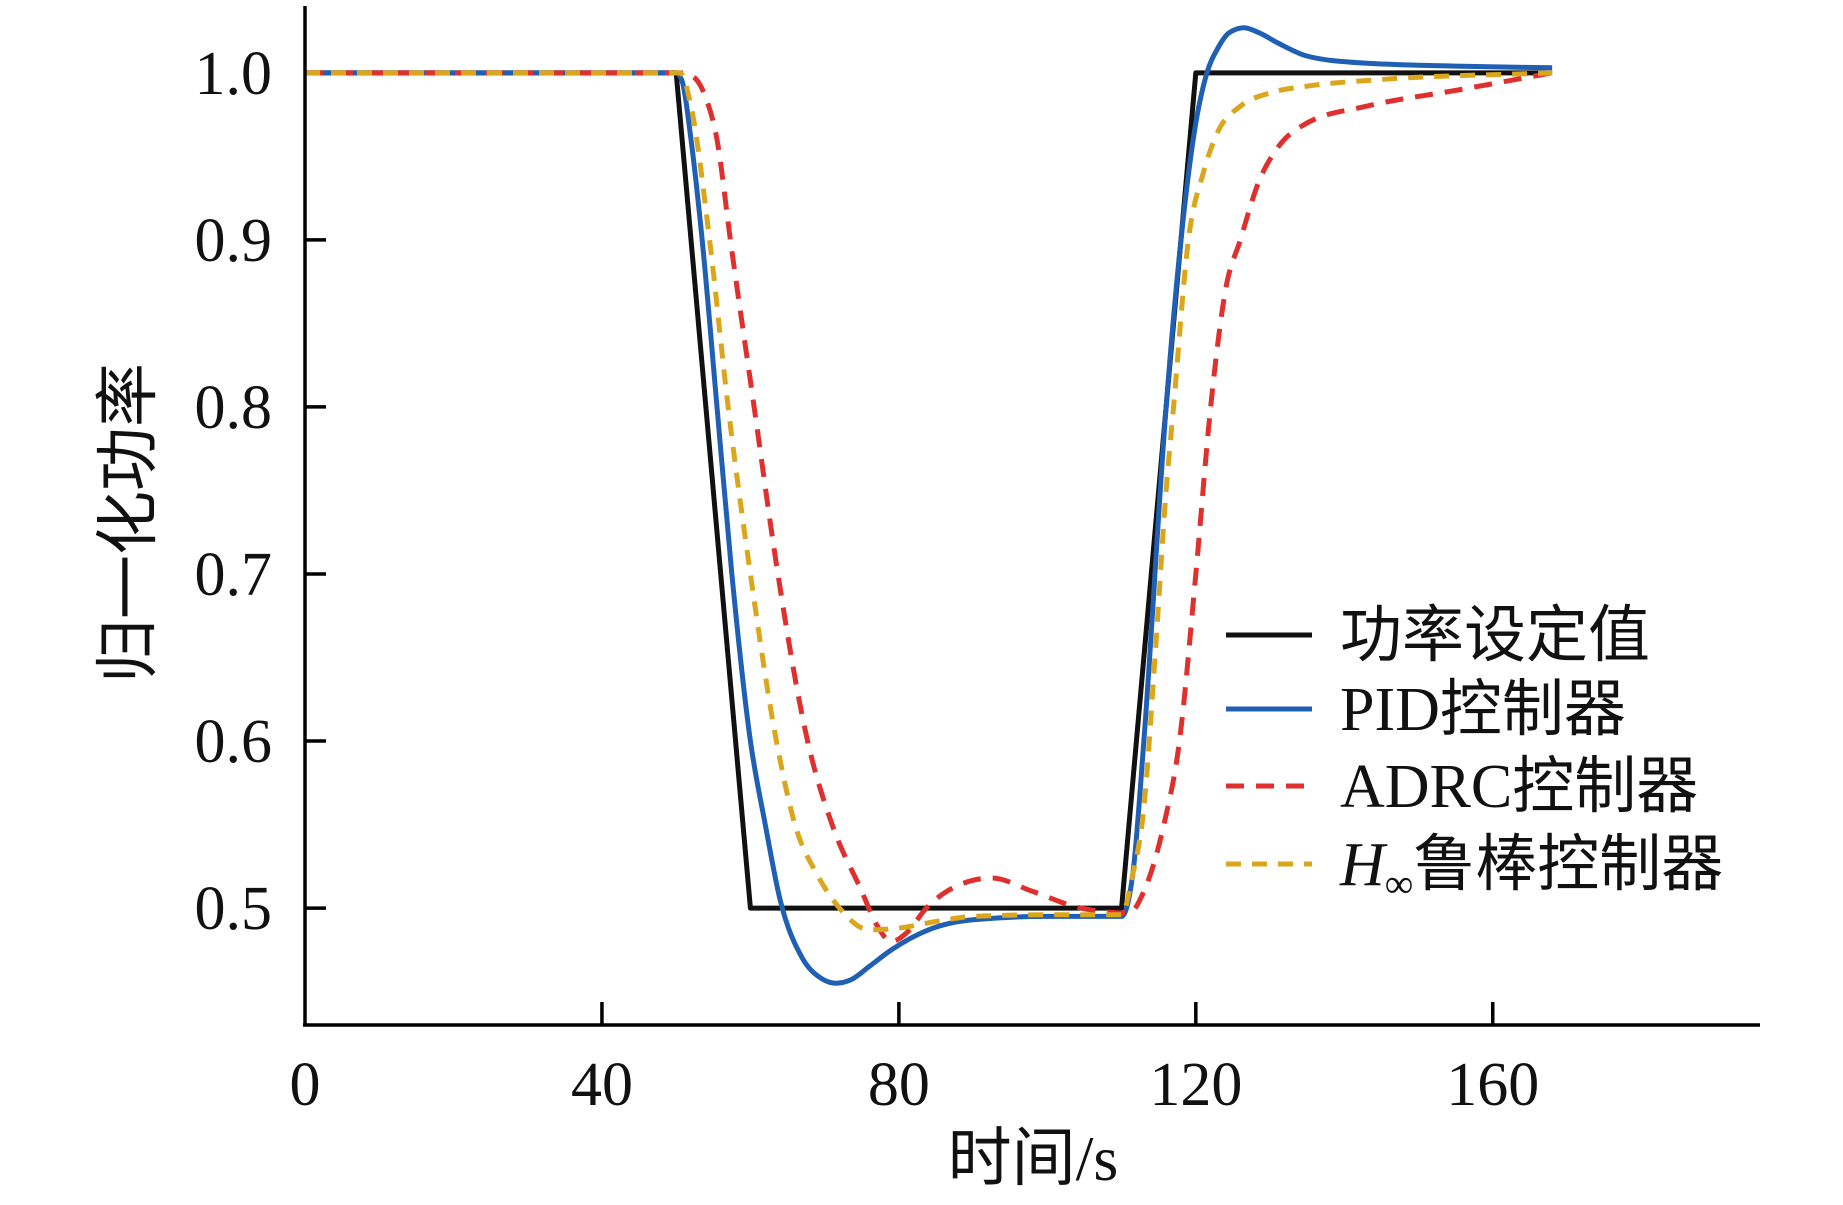 This screenshot has width=1843, height=1205. What do you see at coordinates (899, 1085) in the screenshot?
I see `x-tick-label: 80` at bounding box center [899, 1085].